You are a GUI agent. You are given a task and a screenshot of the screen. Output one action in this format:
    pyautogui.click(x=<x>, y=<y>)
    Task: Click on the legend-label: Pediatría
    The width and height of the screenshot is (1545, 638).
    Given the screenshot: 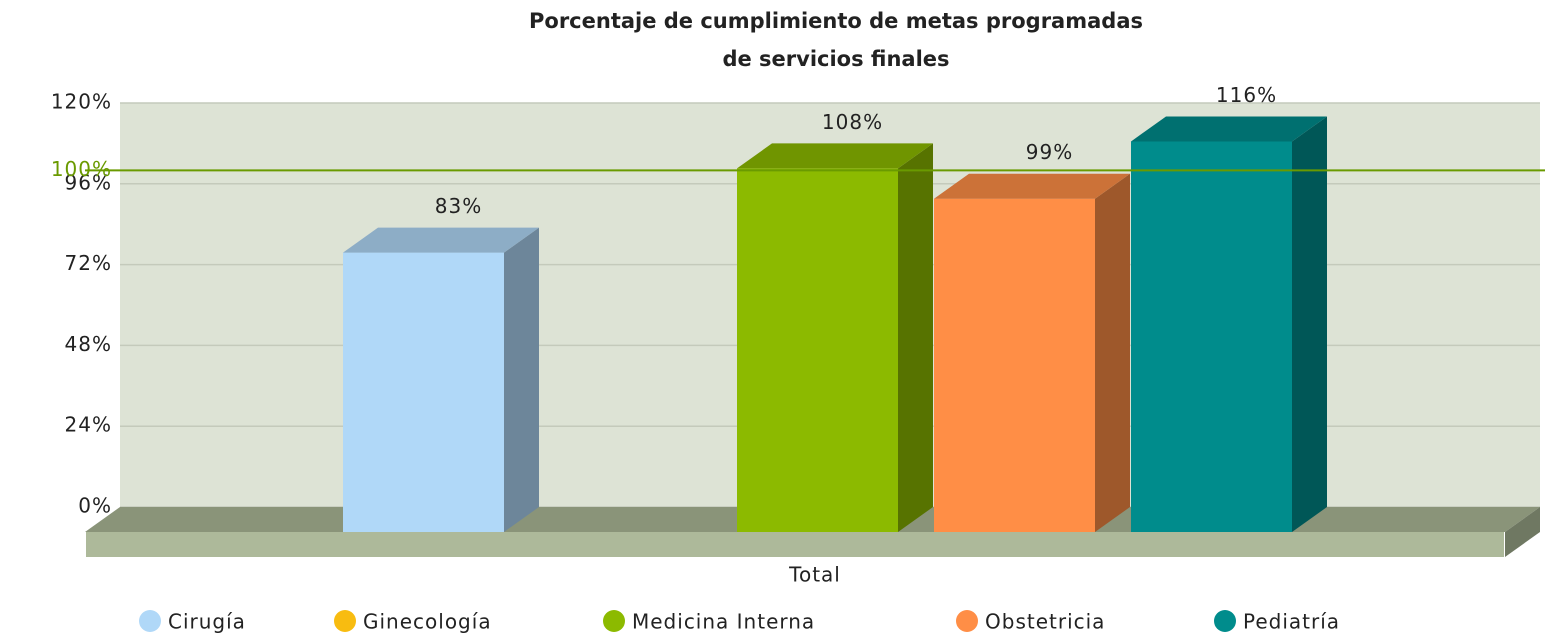 What is the action you would take?
    pyautogui.click(x=1291, y=622)
    